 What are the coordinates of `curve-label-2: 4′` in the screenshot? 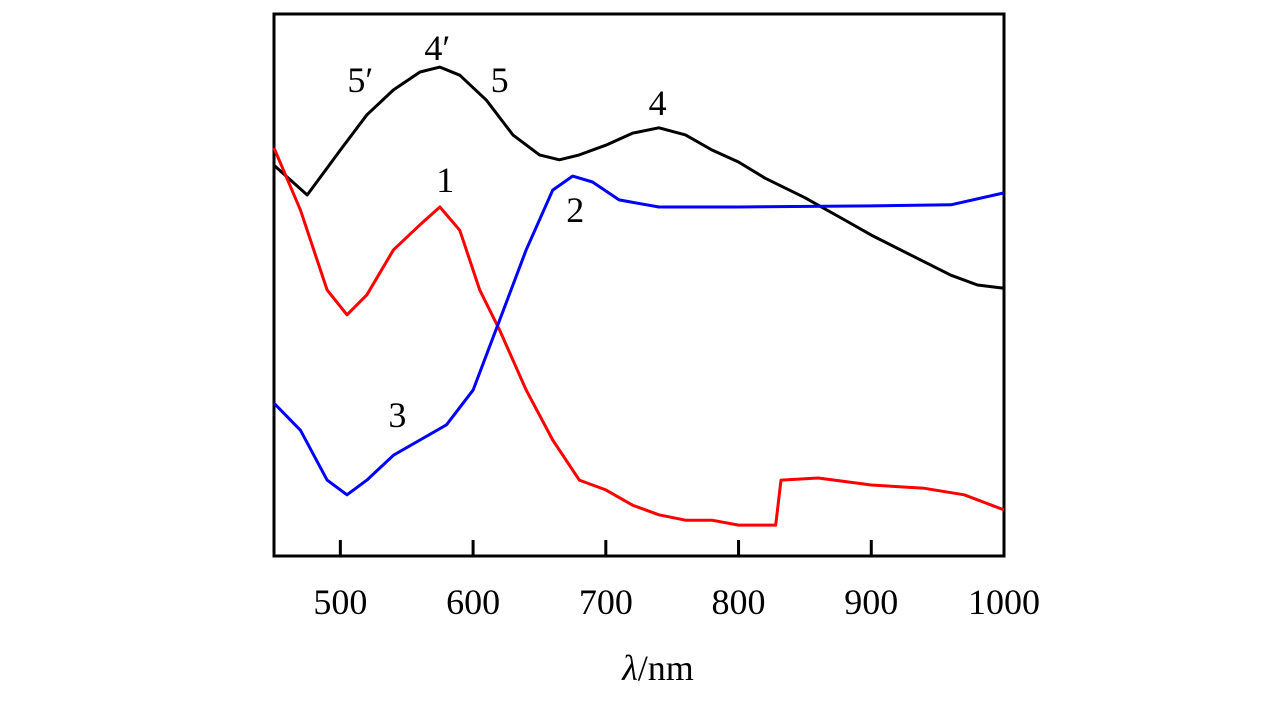 It's located at (437, 48).